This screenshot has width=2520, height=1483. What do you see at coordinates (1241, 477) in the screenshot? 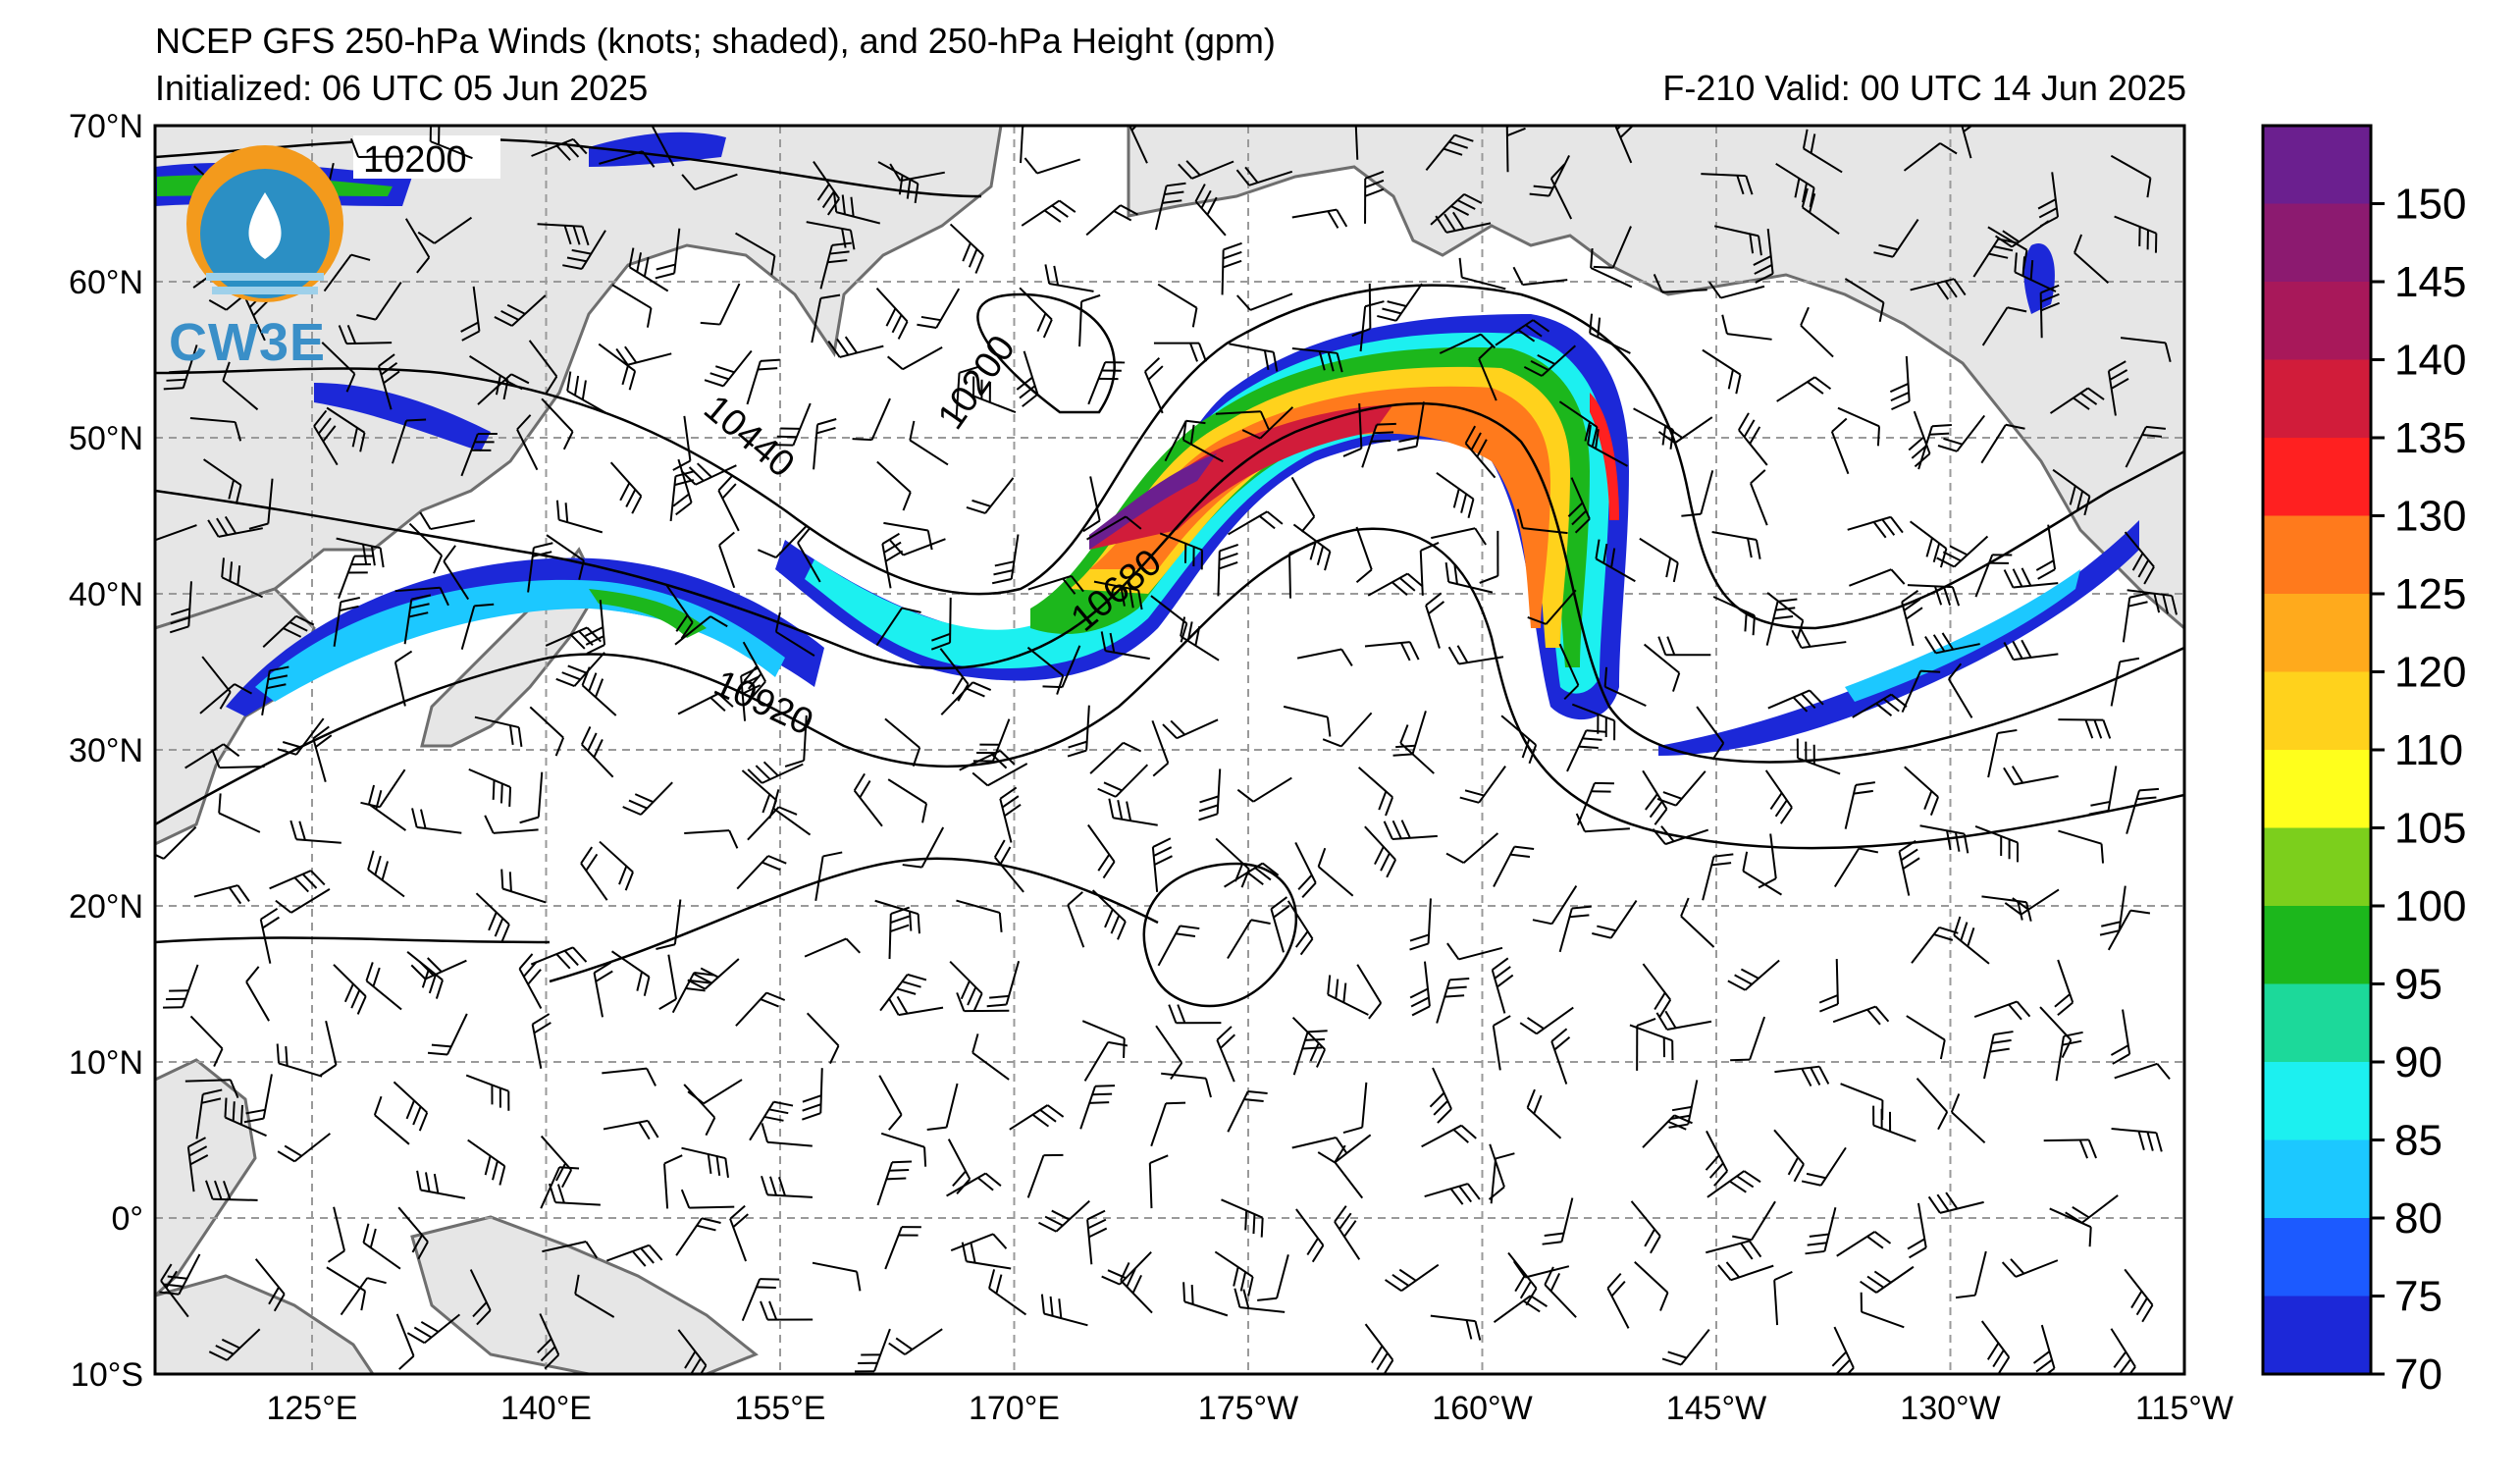
I see `jet-central-red` at bounding box center [1241, 477].